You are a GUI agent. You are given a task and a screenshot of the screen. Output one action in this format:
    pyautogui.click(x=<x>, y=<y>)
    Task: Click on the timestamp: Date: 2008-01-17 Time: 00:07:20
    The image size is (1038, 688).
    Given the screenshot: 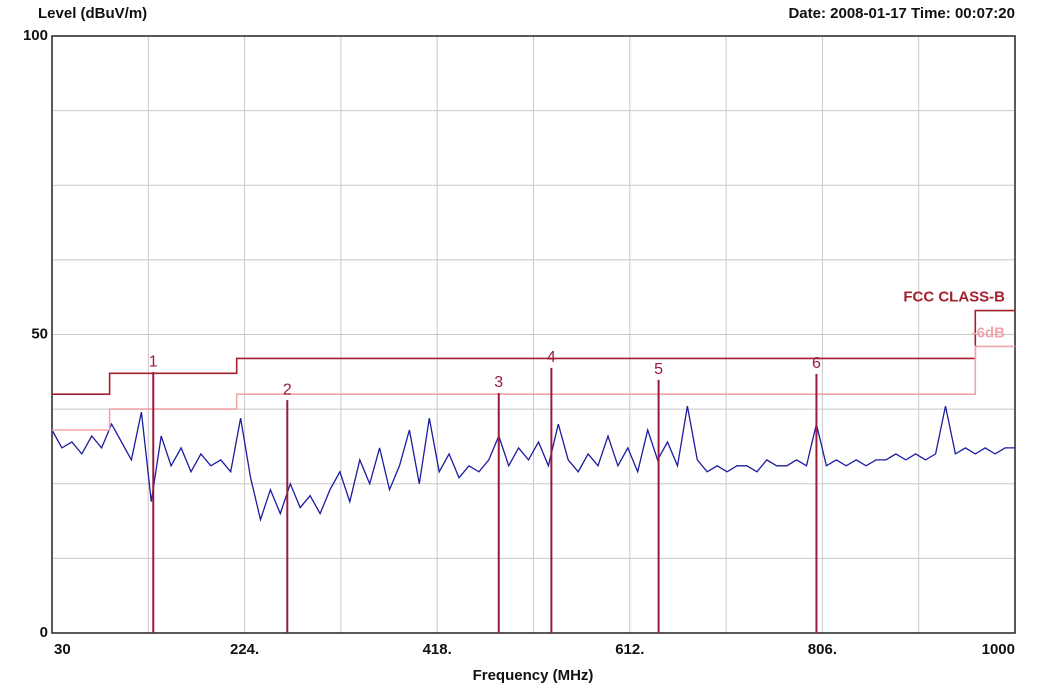 What is the action you would take?
    pyautogui.click(x=901, y=13)
    